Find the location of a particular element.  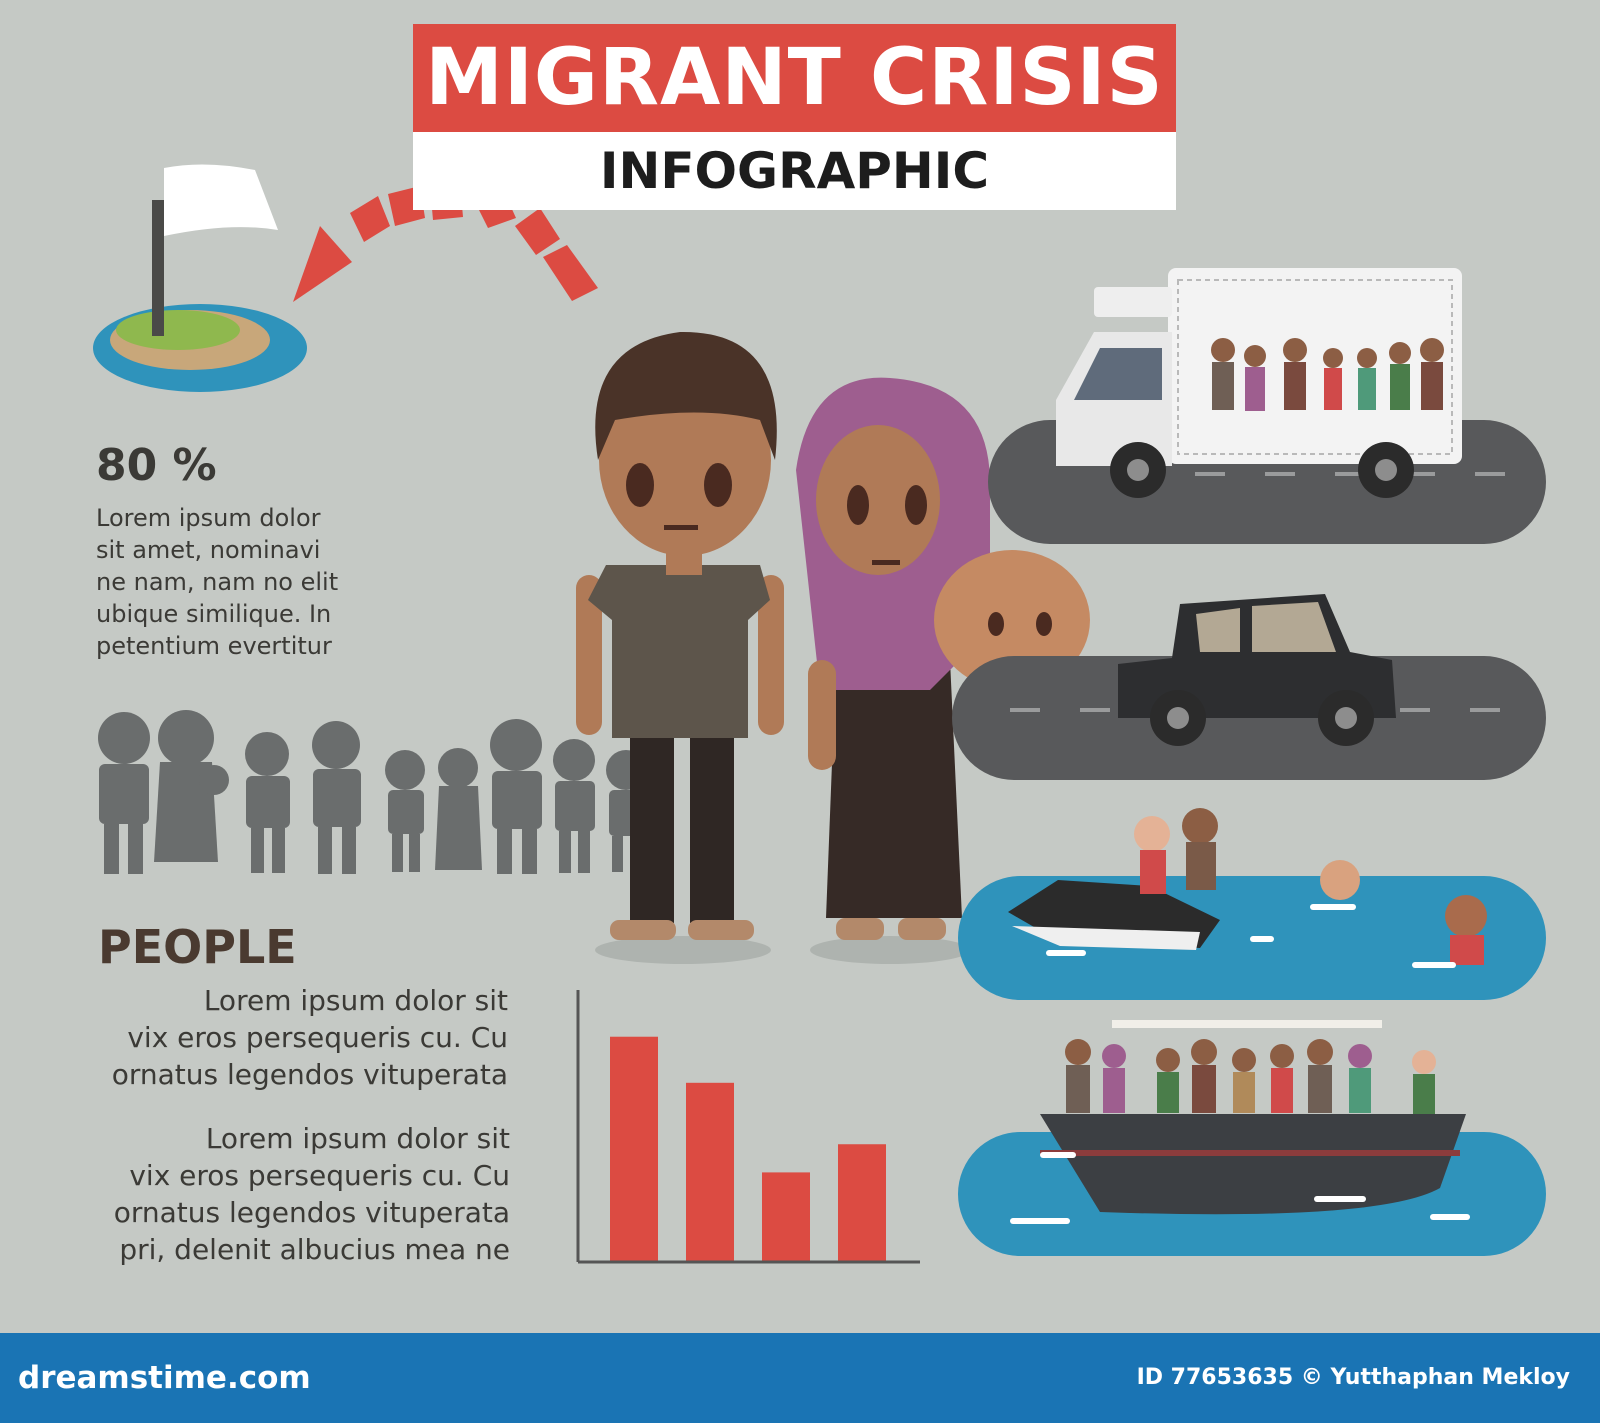

jetski-water-icon is located at coordinates (1252, 904).